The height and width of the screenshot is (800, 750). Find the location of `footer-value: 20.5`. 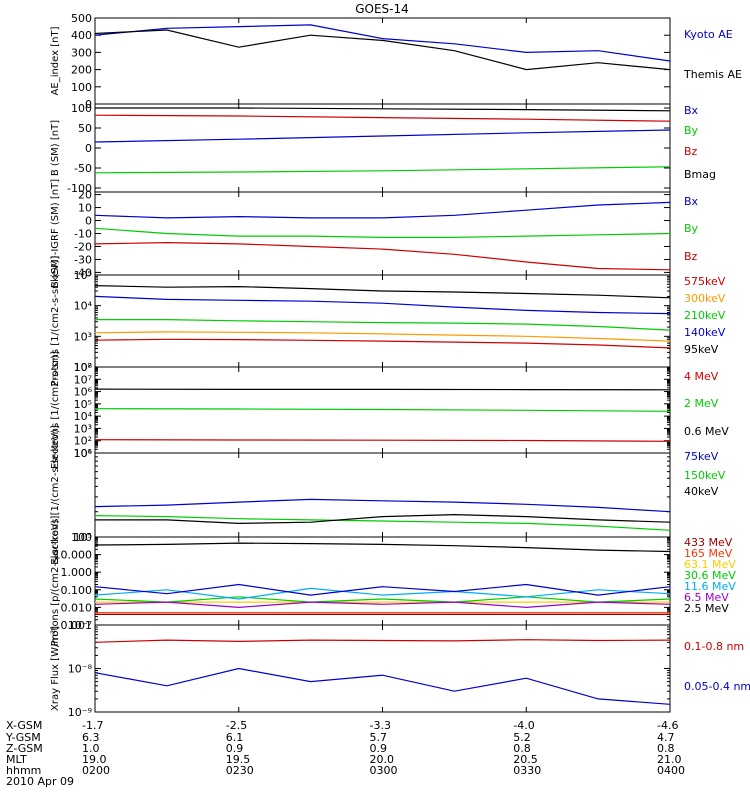

footer-value: 20.5 is located at coordinates (525, 759).